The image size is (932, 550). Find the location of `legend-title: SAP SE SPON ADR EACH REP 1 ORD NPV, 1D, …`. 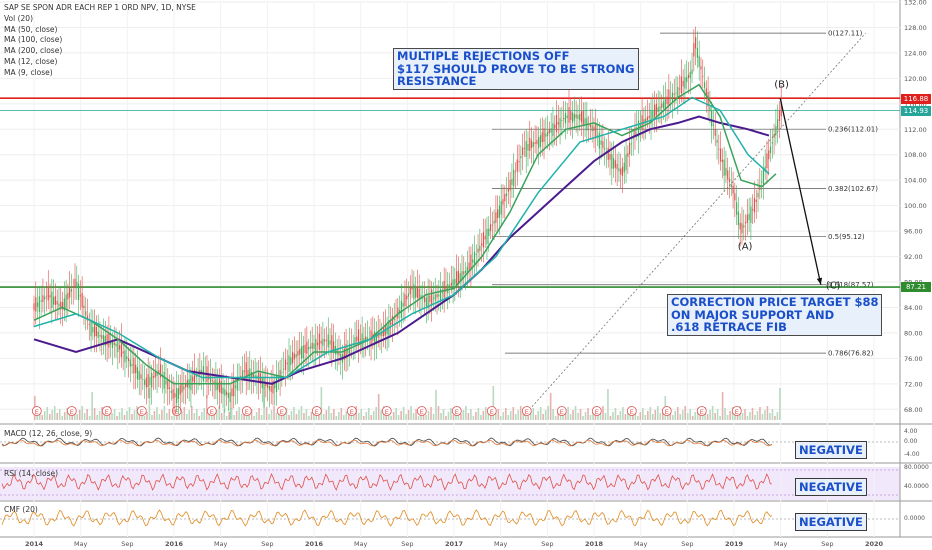

legend-title: SAP SE SPON ADR EACH REP 1 ORD NPV, 1D, … is located at coordinates (100, 7).